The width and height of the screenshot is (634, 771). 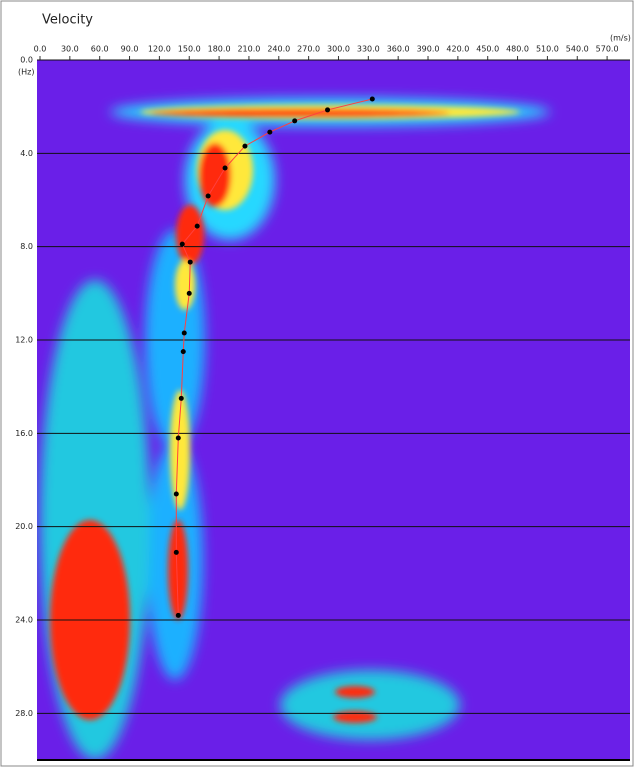 What do you see at coordinates (70, 49) in the screenshot?
I see `x-tick-label: 30.0` at bounding box center [70, 49].